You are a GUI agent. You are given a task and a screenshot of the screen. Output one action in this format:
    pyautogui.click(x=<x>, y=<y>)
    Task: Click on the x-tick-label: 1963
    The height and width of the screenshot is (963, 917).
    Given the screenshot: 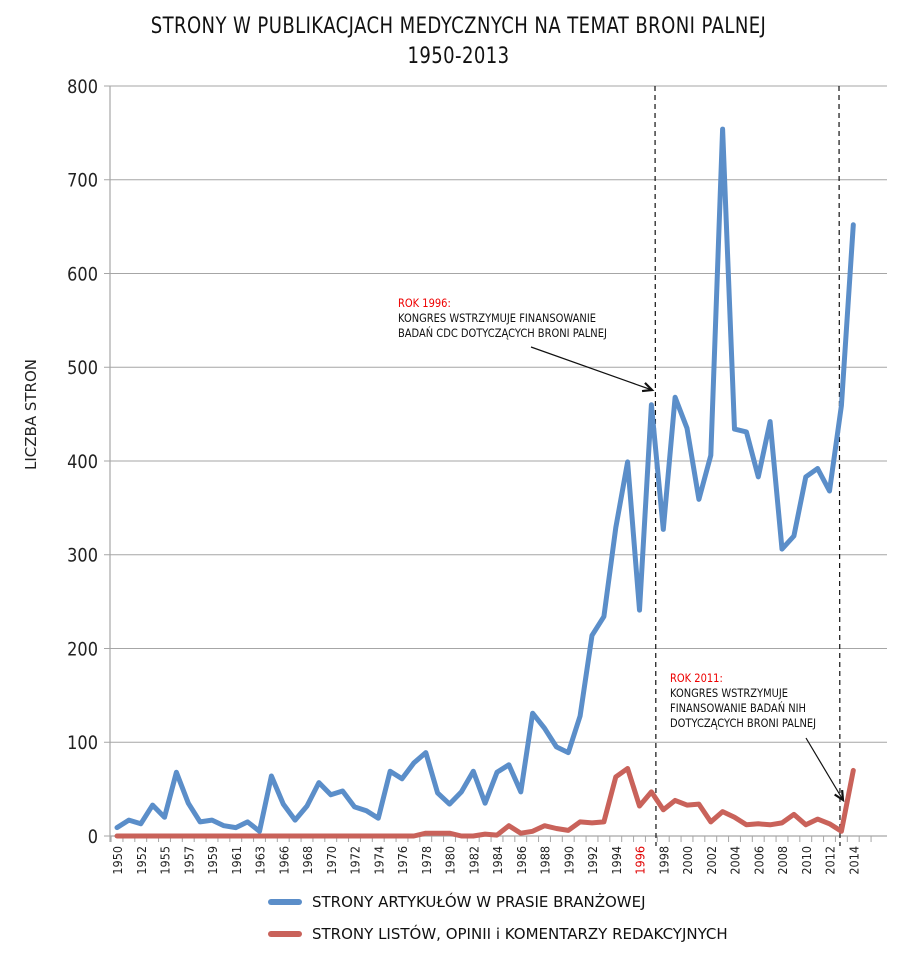 What is the action you would take?
    pyautogui.click(x=260, y=860)
    